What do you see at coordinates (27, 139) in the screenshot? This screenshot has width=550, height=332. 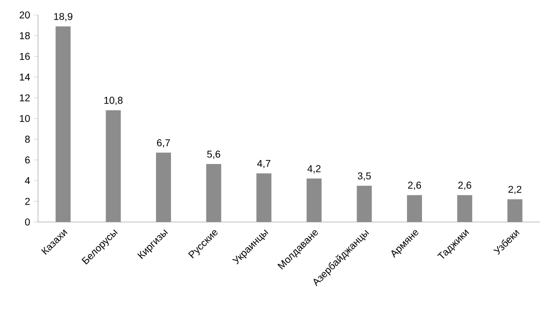 I see `y-tick-label: 8` at bounding box center [27, 139].